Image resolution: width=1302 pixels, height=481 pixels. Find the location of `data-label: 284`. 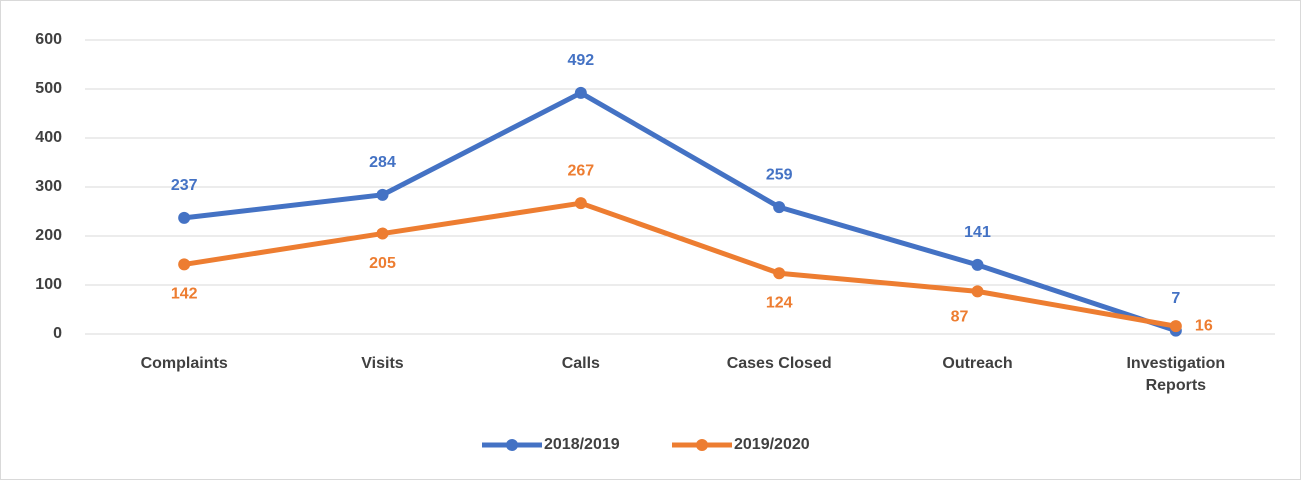

data-label: 284 is located at coordinates (382, 162).